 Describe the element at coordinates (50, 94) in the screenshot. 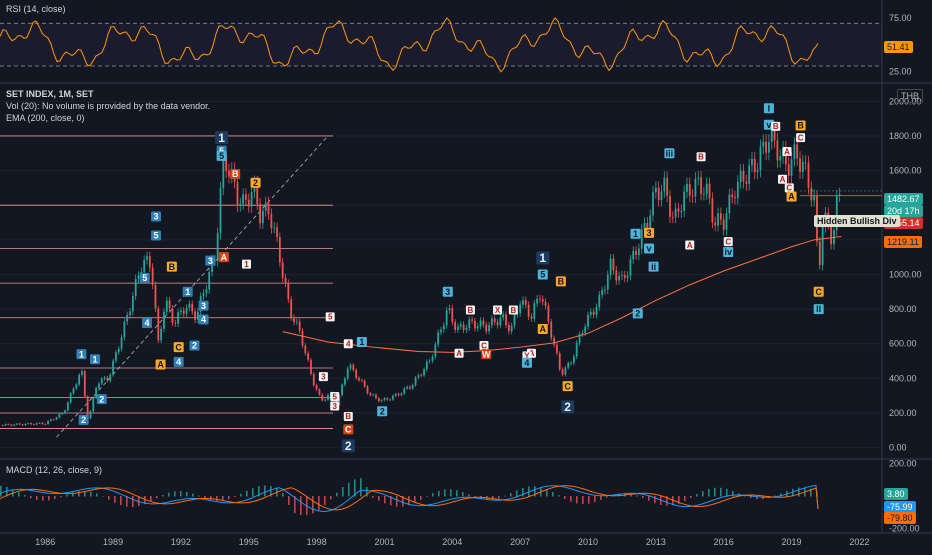

I see `symbol-title: SET INDEX, 1M, SET` at that location.